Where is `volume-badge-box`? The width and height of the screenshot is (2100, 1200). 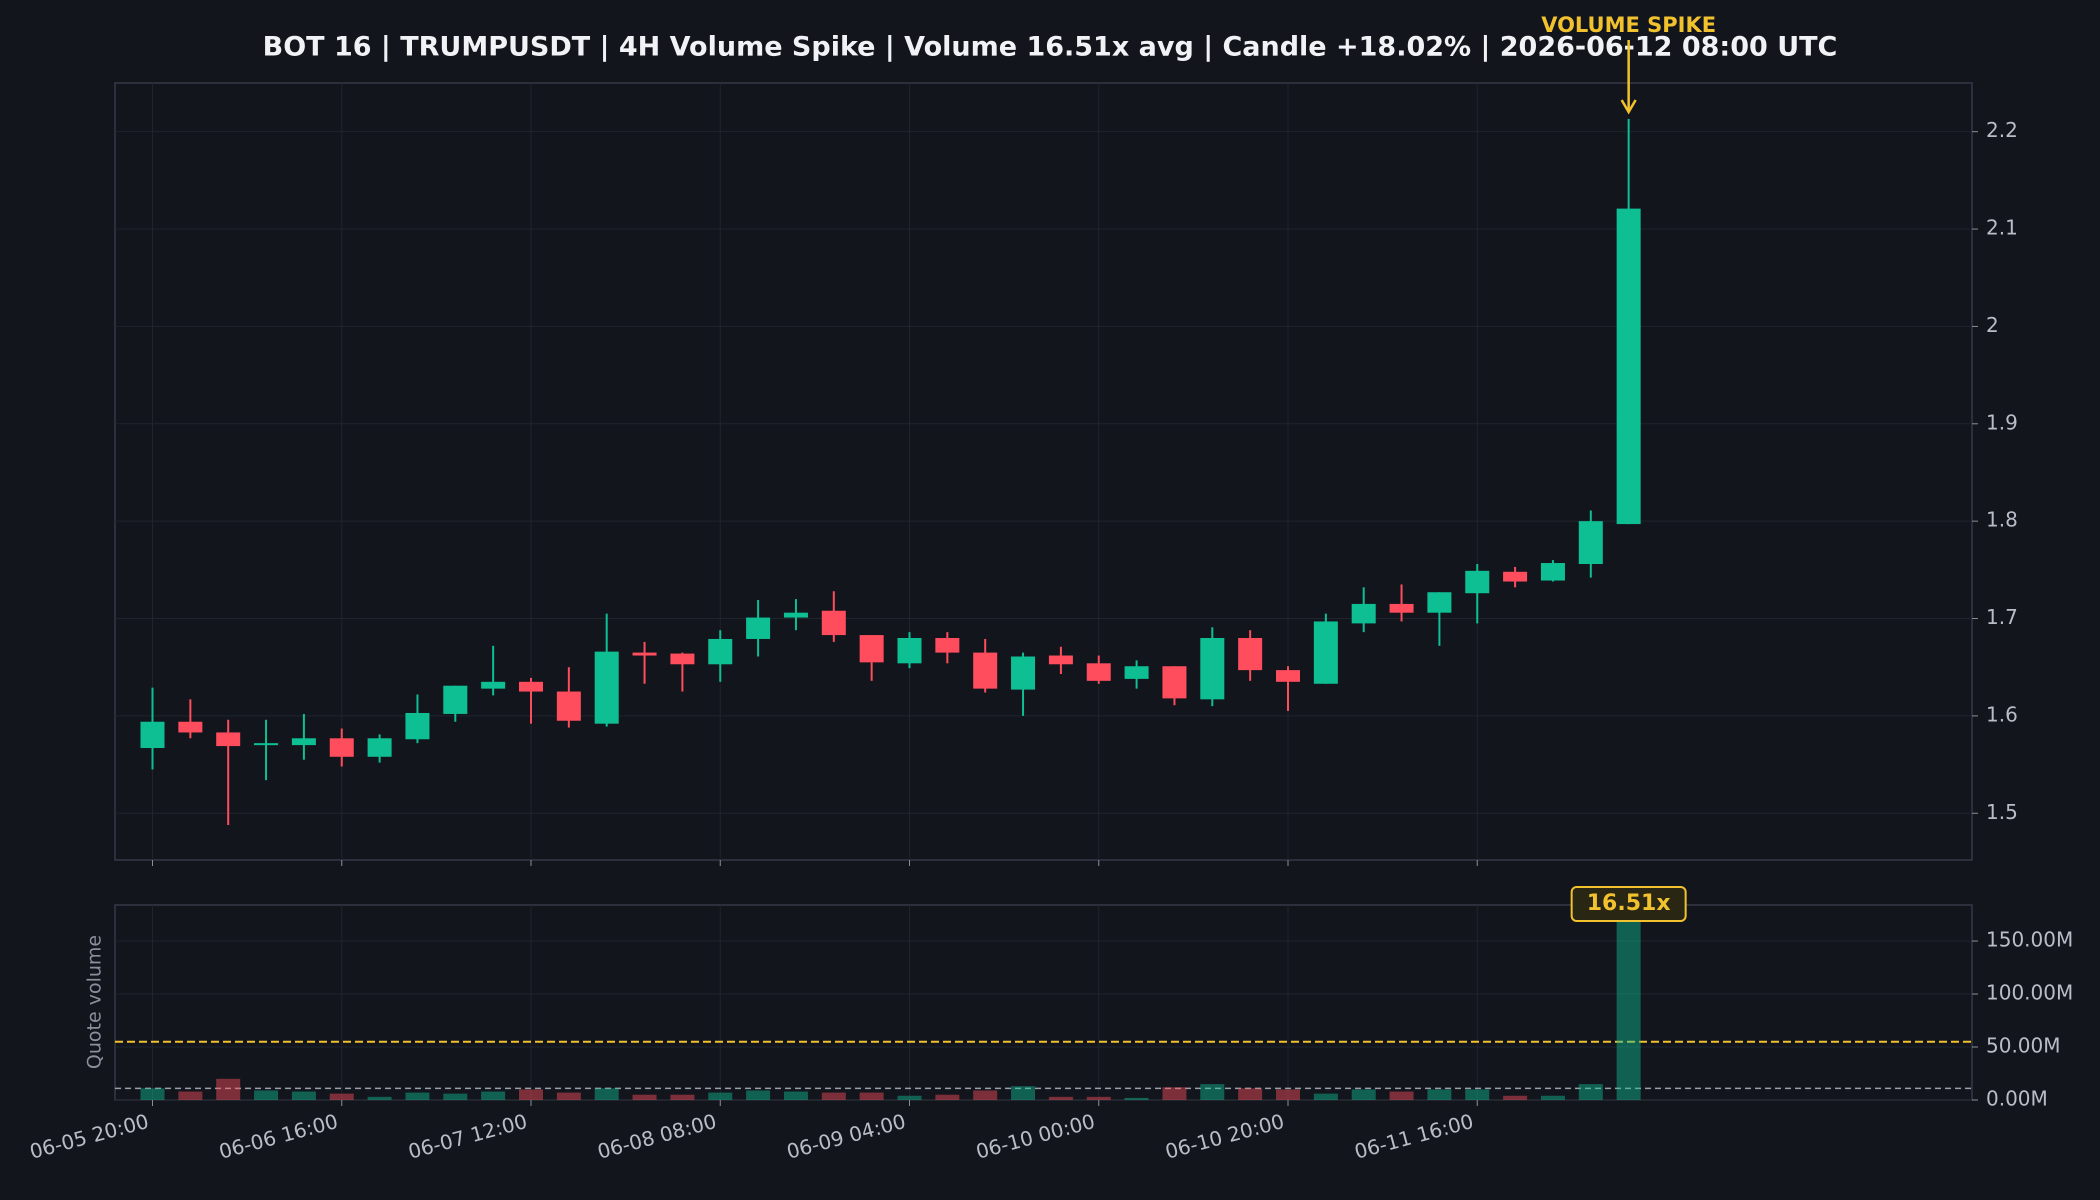 volume-badge-box is located at coordinates (1628, 904).